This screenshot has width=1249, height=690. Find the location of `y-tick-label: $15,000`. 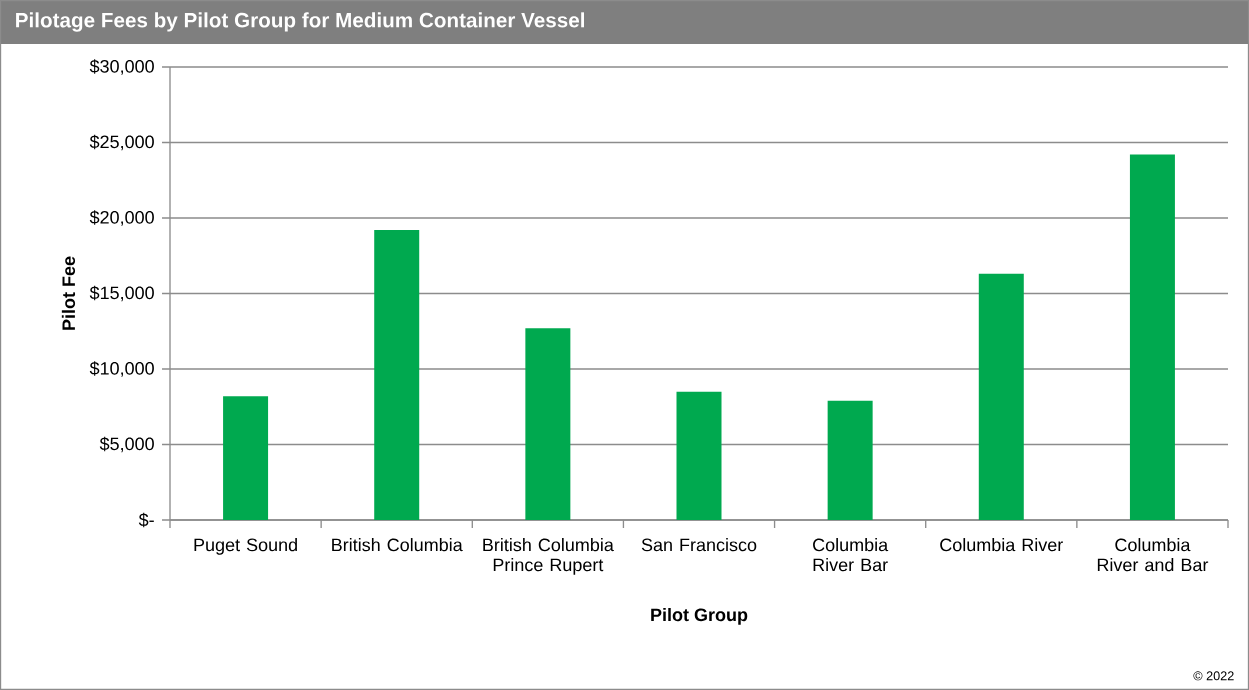

y-tick-label: $15,000 is located at coordinates (121, 293).